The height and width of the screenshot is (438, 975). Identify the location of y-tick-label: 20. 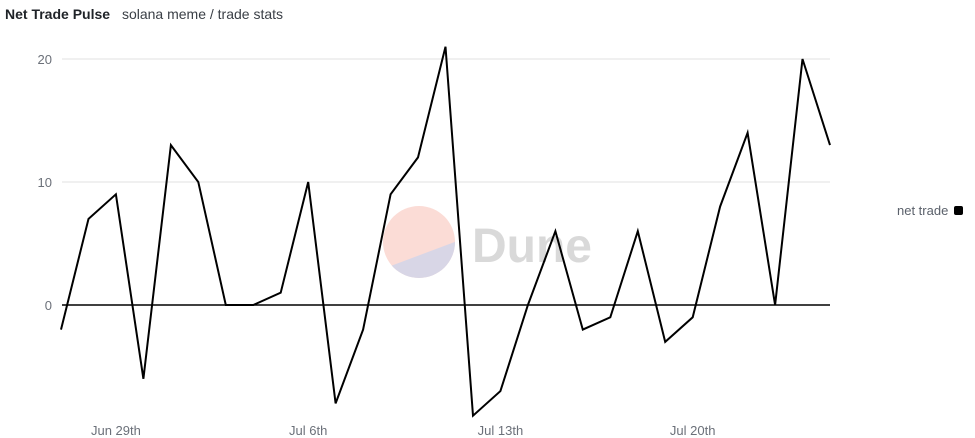
(45, 59).